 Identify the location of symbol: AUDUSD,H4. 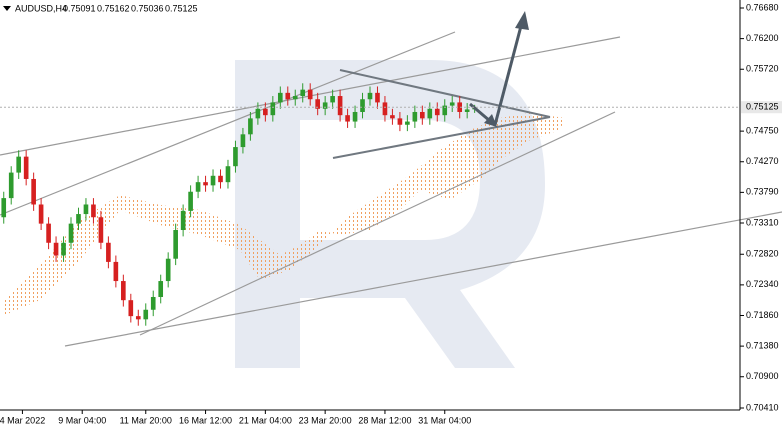
(41, 8).